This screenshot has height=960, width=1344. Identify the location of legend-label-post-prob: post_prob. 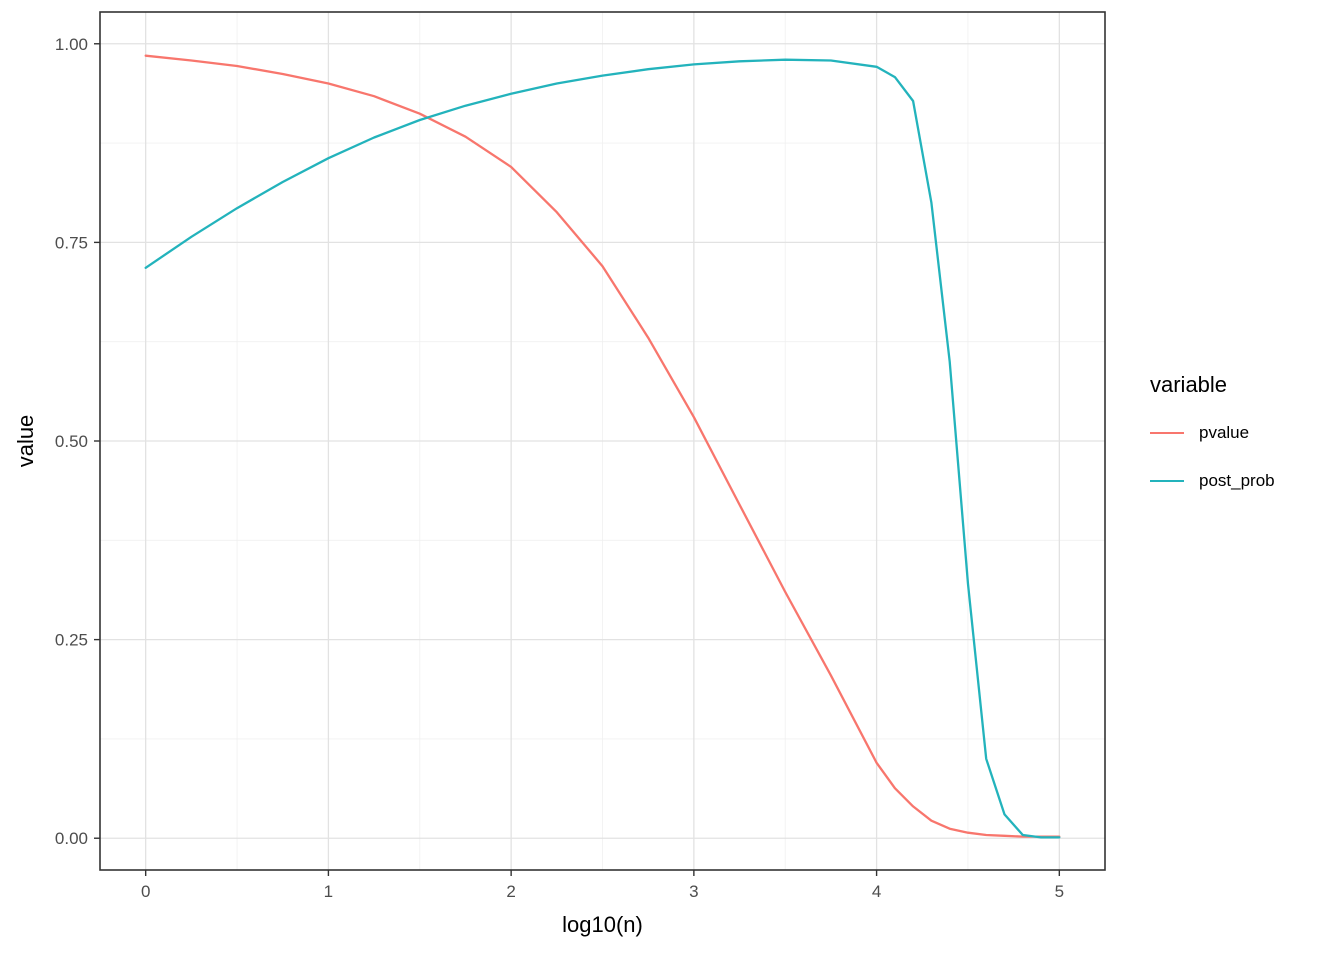
(1237, 480).